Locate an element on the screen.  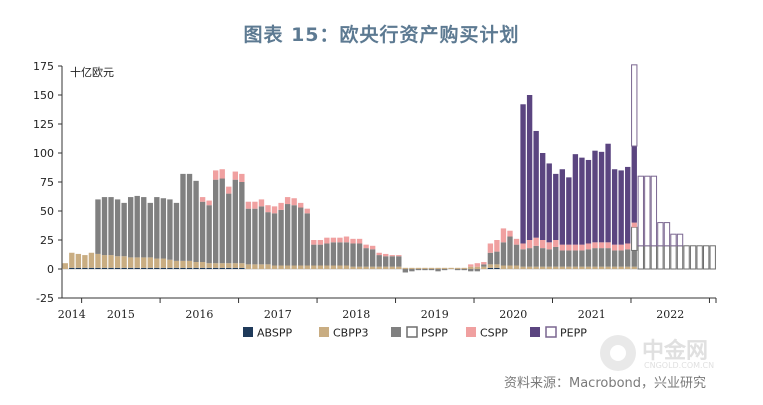
source-note: 资料来源：Macrobond，兴业研究 is located at coordinates (605, 383).